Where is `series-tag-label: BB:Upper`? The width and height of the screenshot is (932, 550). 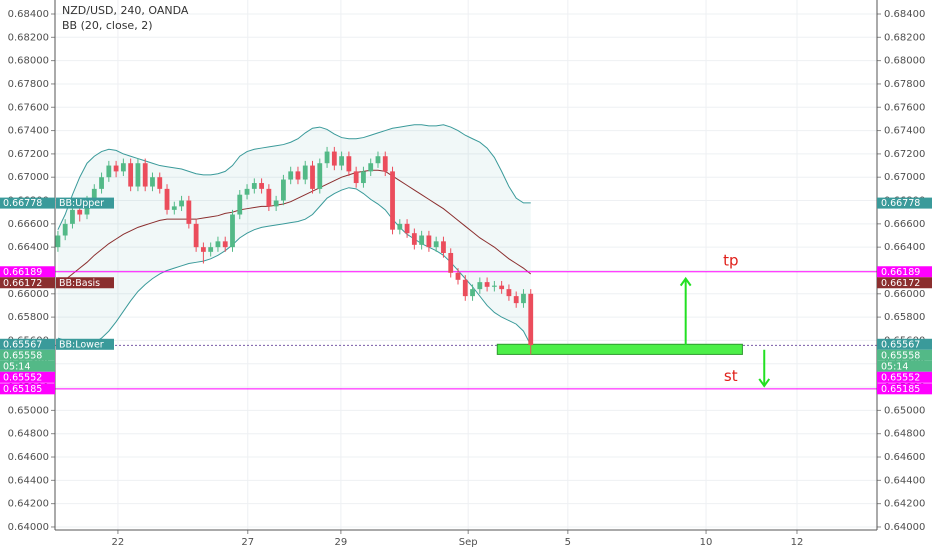 series-tag-label: BB:Upper is located at coordinates (81, 203).